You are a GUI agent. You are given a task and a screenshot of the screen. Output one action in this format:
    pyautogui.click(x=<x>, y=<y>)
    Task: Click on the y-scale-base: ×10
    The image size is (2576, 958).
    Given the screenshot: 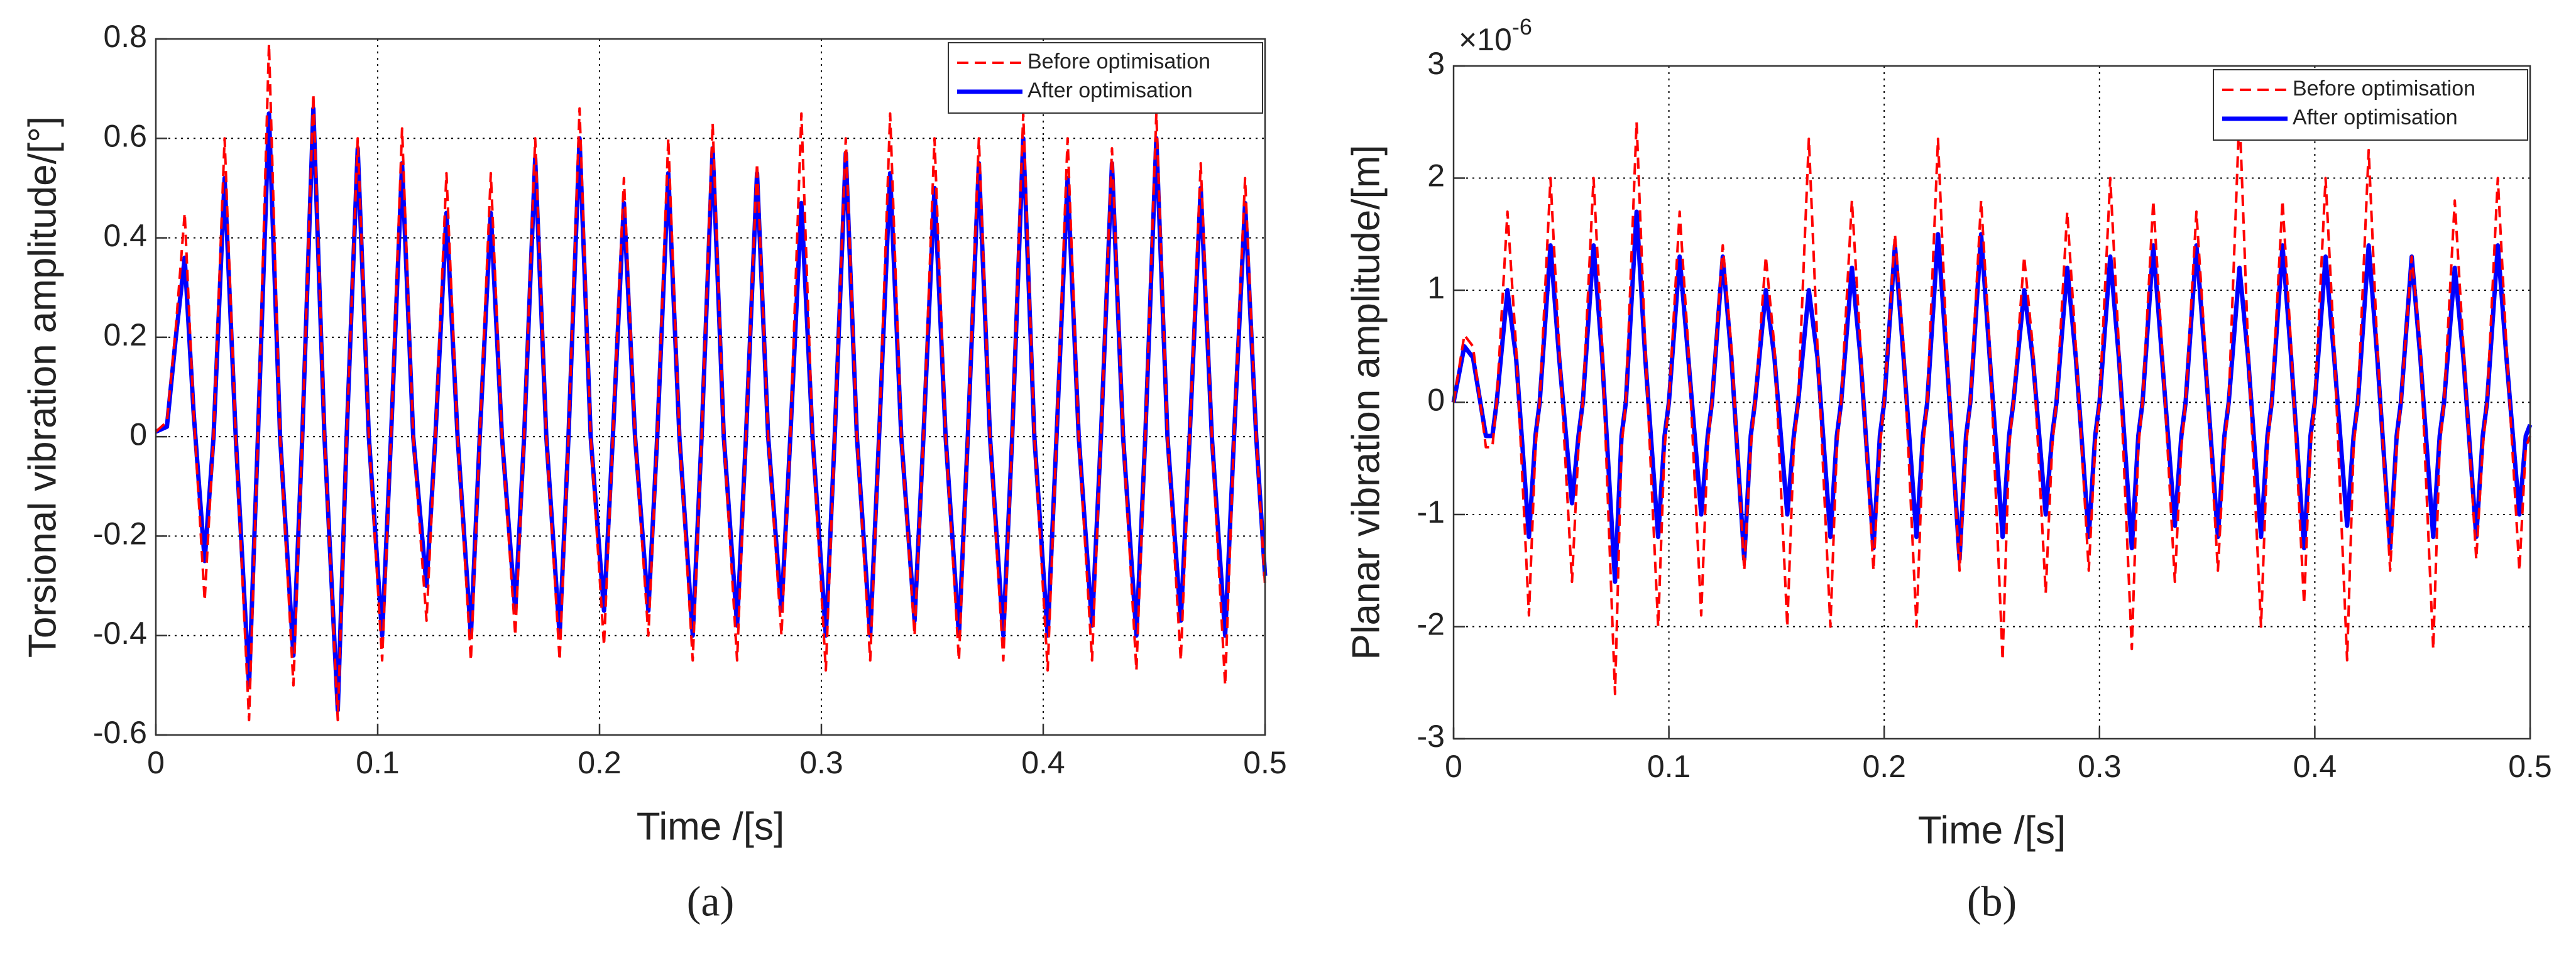 What is the action you would take?
    pyautogui.click(x=1485, y=39)
    